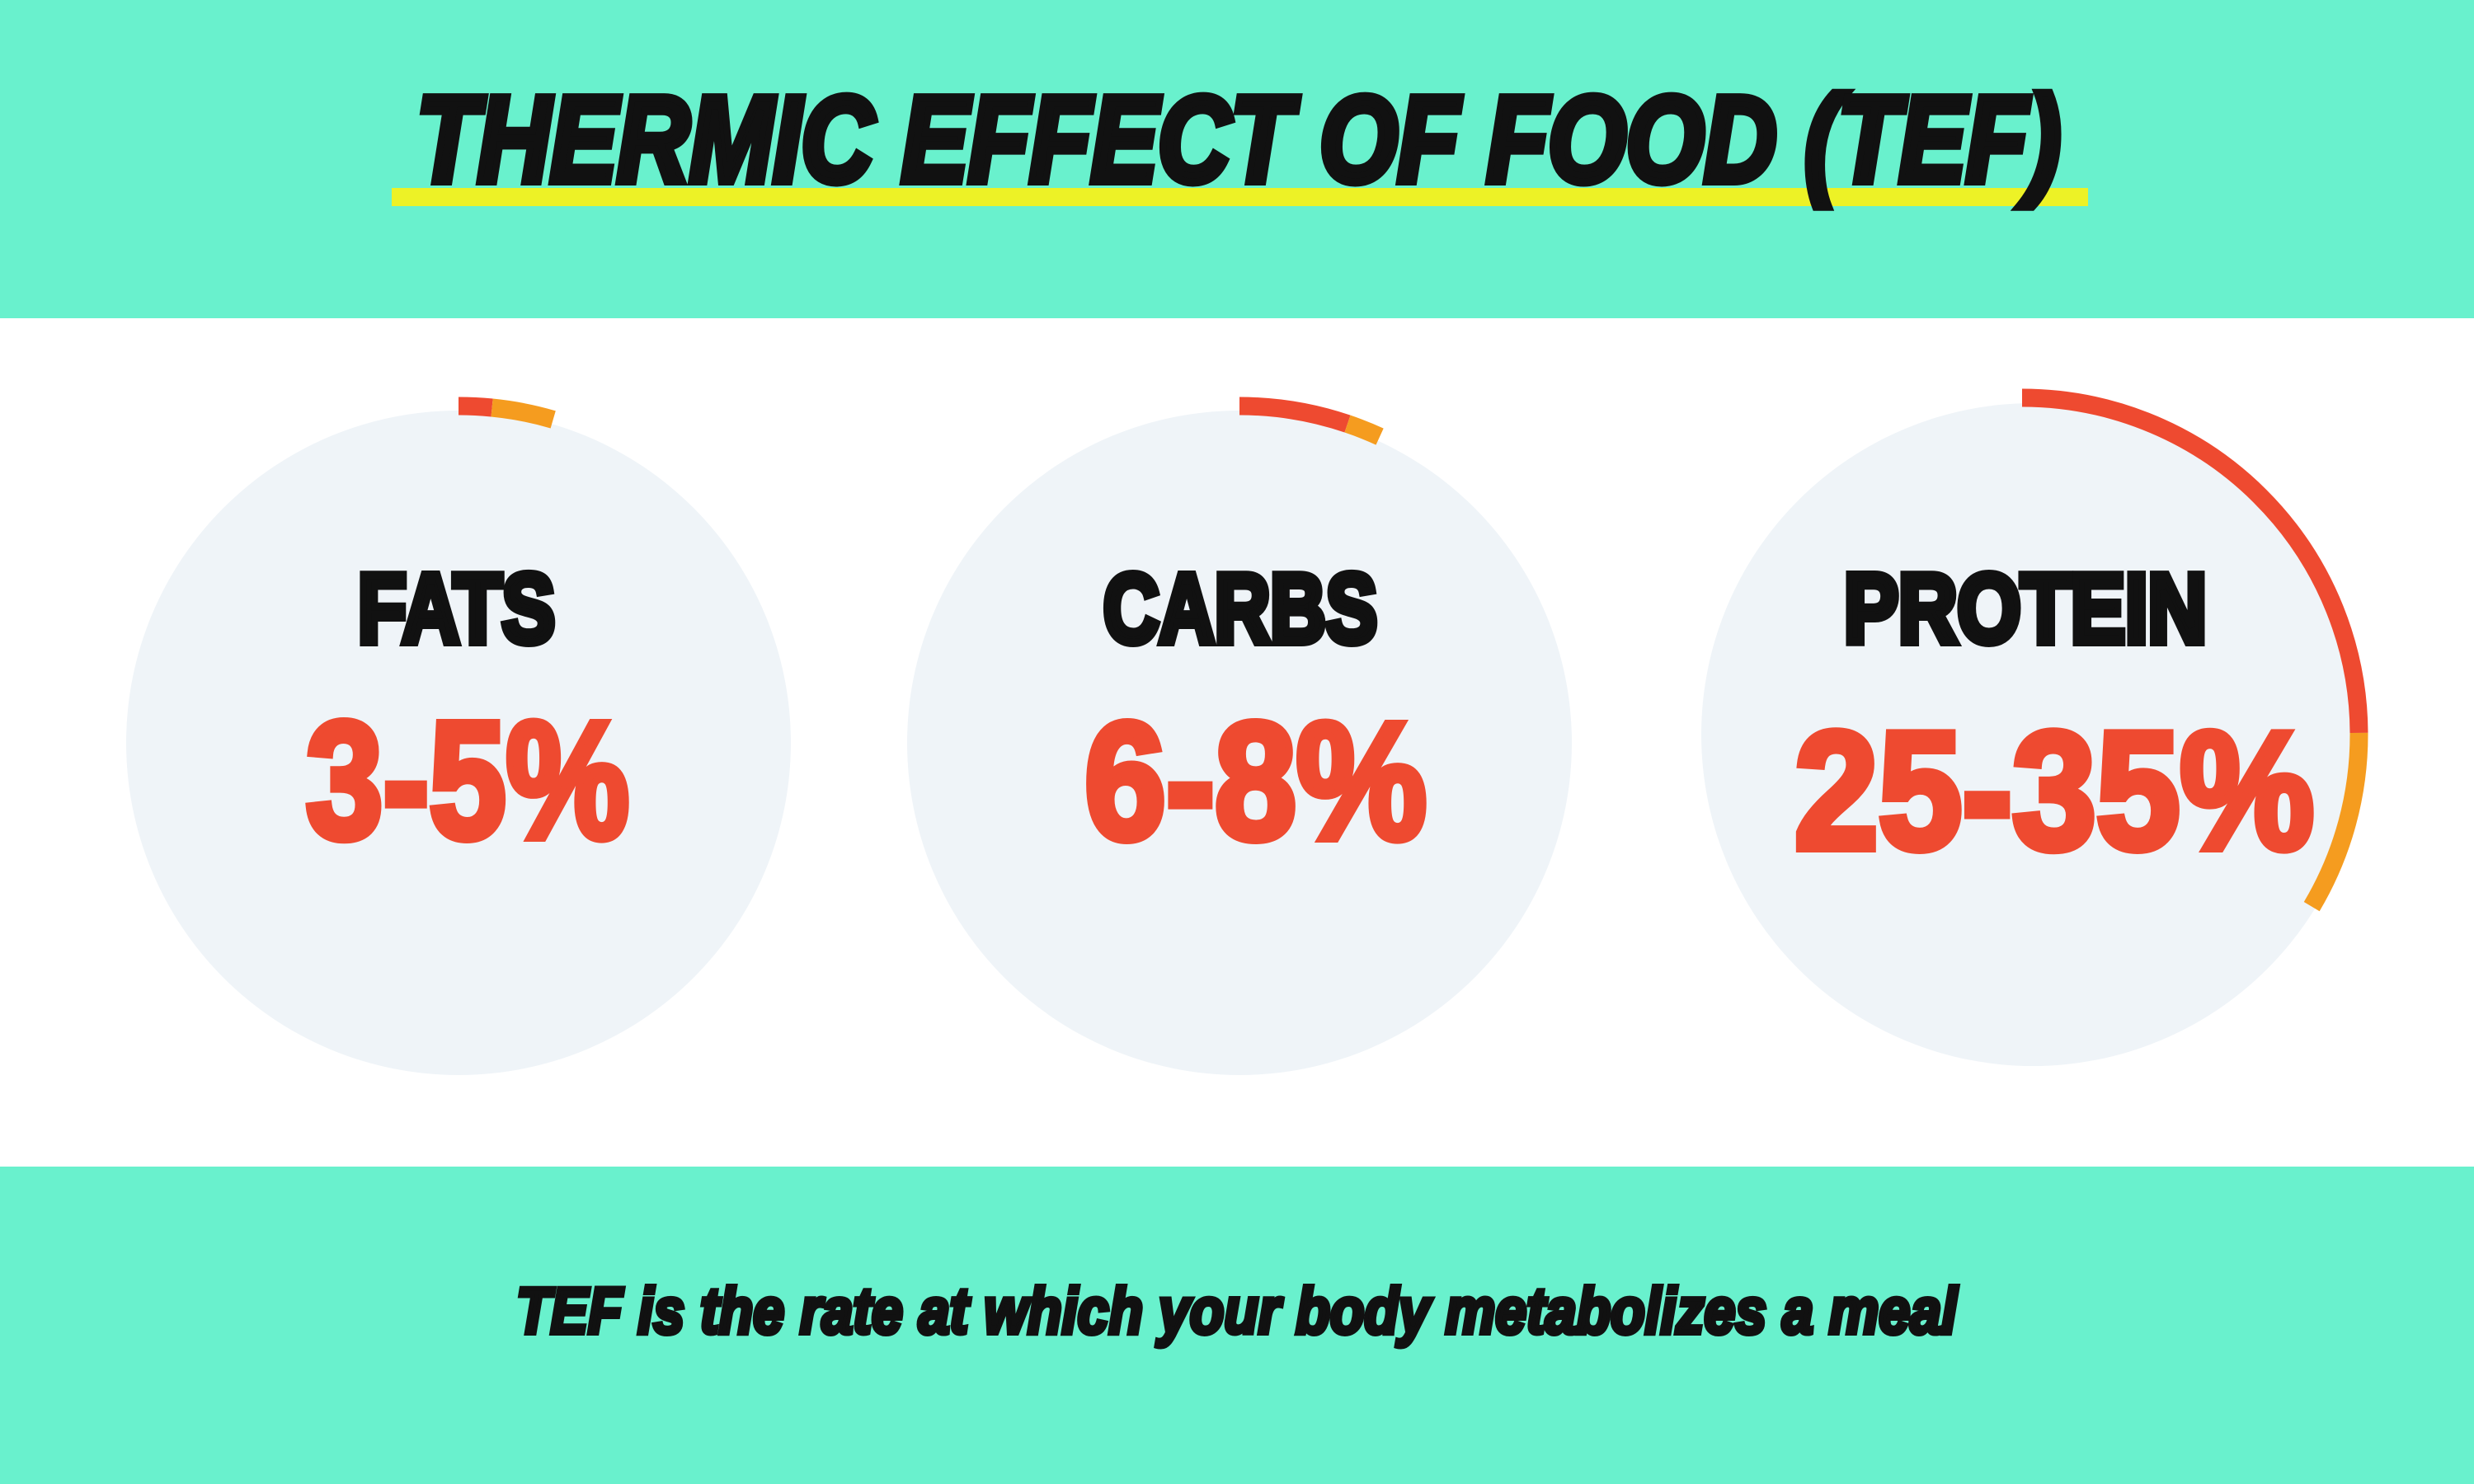  I want to click on svg-text: 3-5%, so click(467, 780).